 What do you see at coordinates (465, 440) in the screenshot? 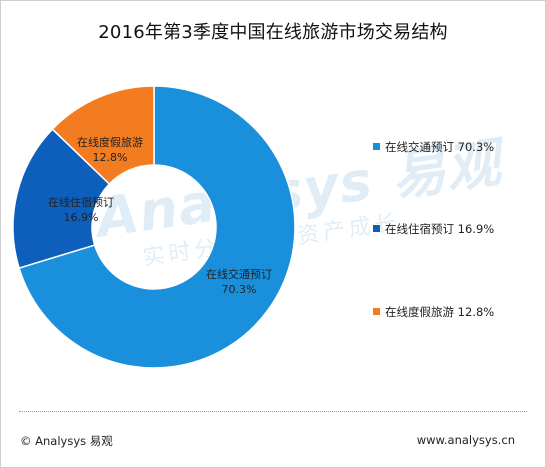
I see `footer-website: www.analysys.cn` at bounding box center [465, 440].